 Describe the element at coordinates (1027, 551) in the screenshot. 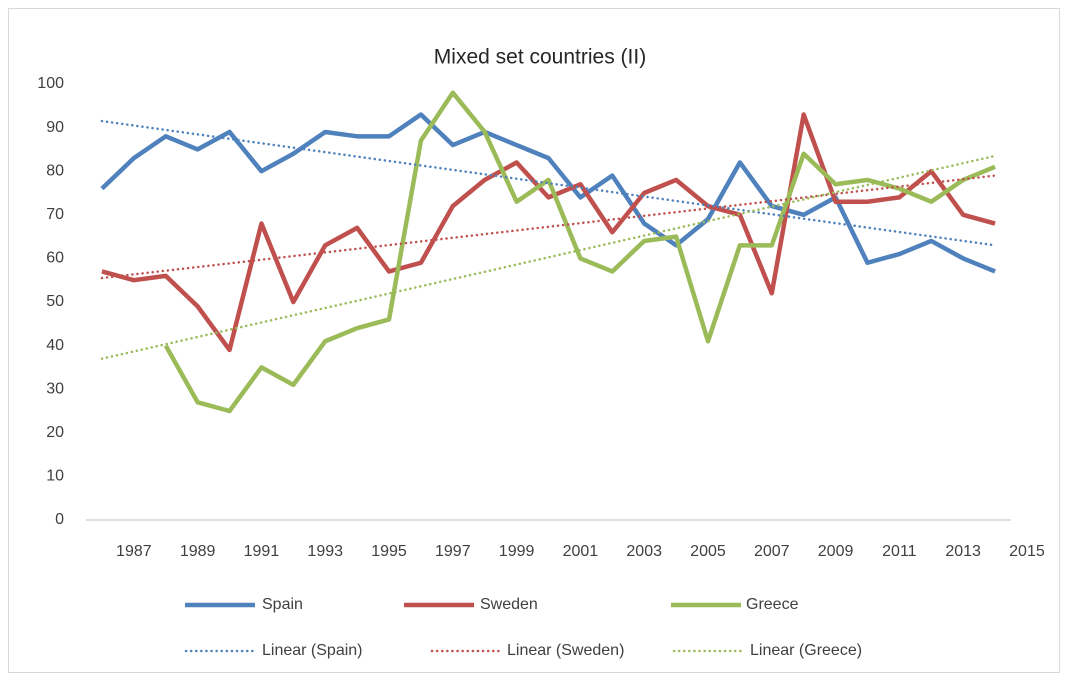

I see `x-tick-label: 2015` at that location.